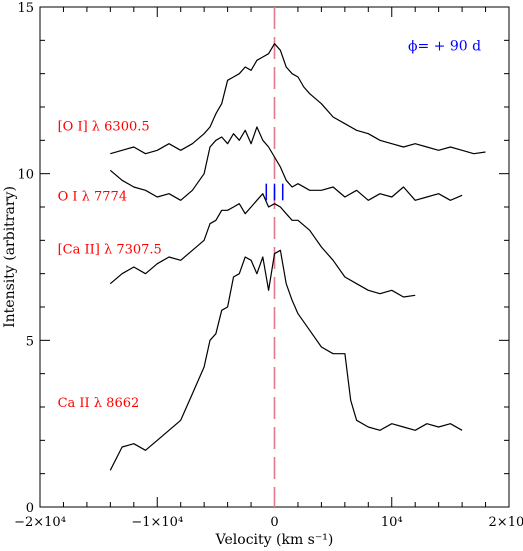 The image size is (523, 551). Describe the element at coordinates (506, 522) in the screenshot. I see `x-tick-label: 2×10⁴` at that location.